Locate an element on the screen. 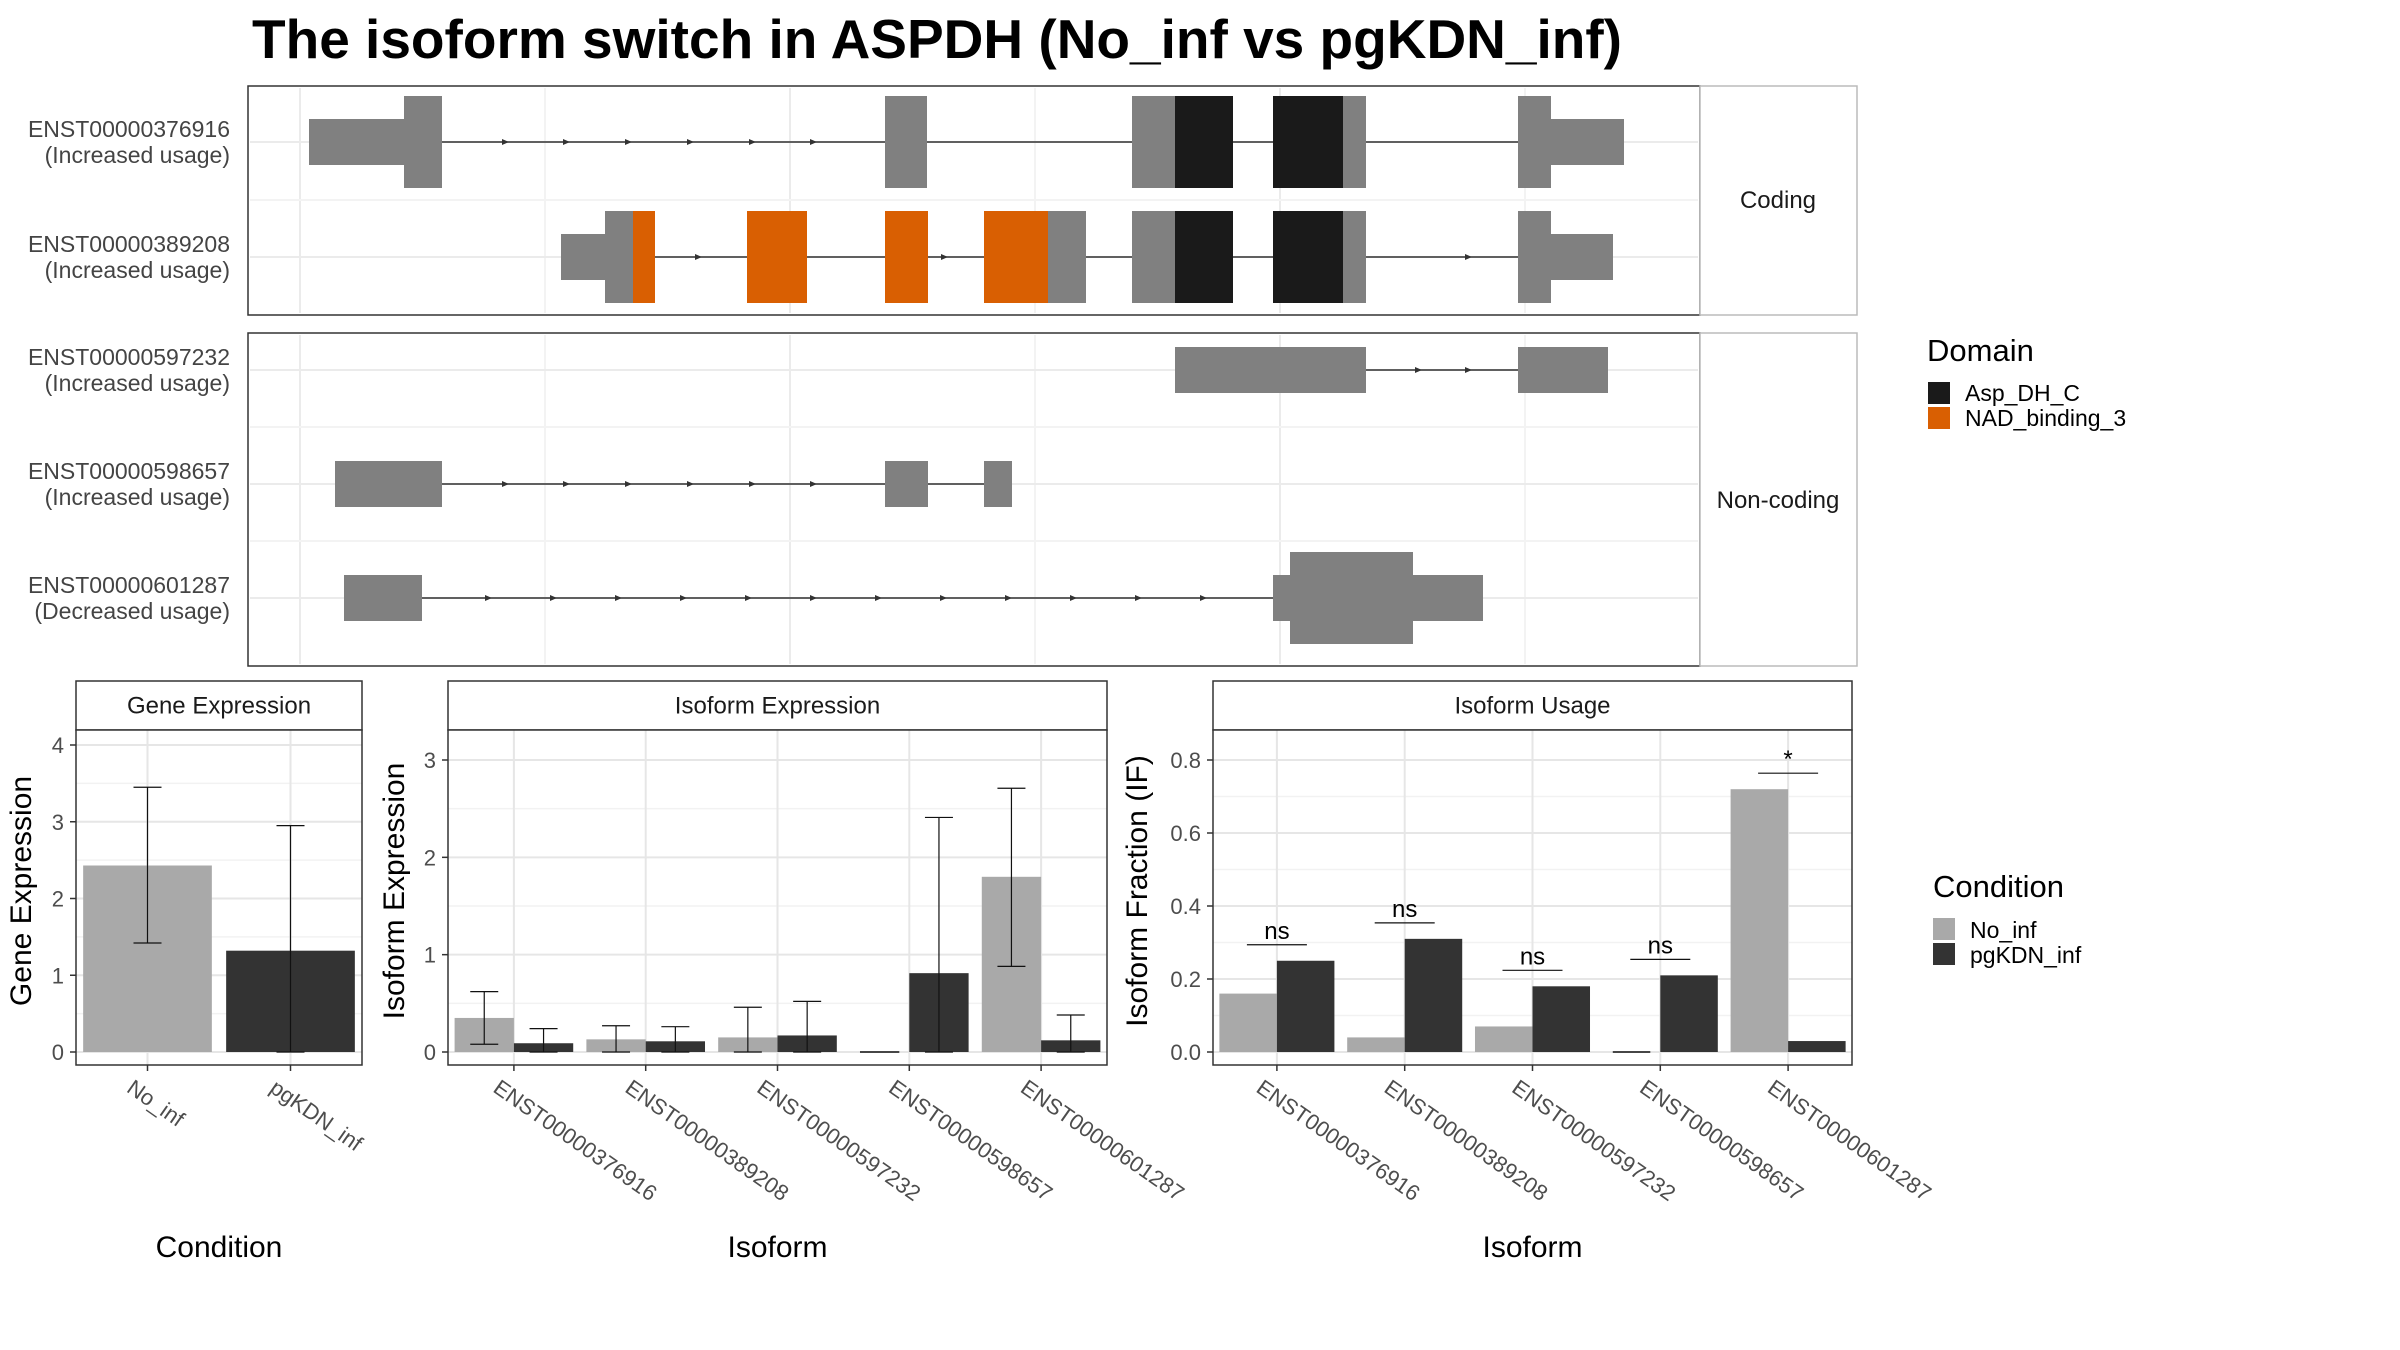 This screenshot has width=2400, height=1350. bar-enst00000376916-pgkdn-inf is located at coordinates (1305, 1006).